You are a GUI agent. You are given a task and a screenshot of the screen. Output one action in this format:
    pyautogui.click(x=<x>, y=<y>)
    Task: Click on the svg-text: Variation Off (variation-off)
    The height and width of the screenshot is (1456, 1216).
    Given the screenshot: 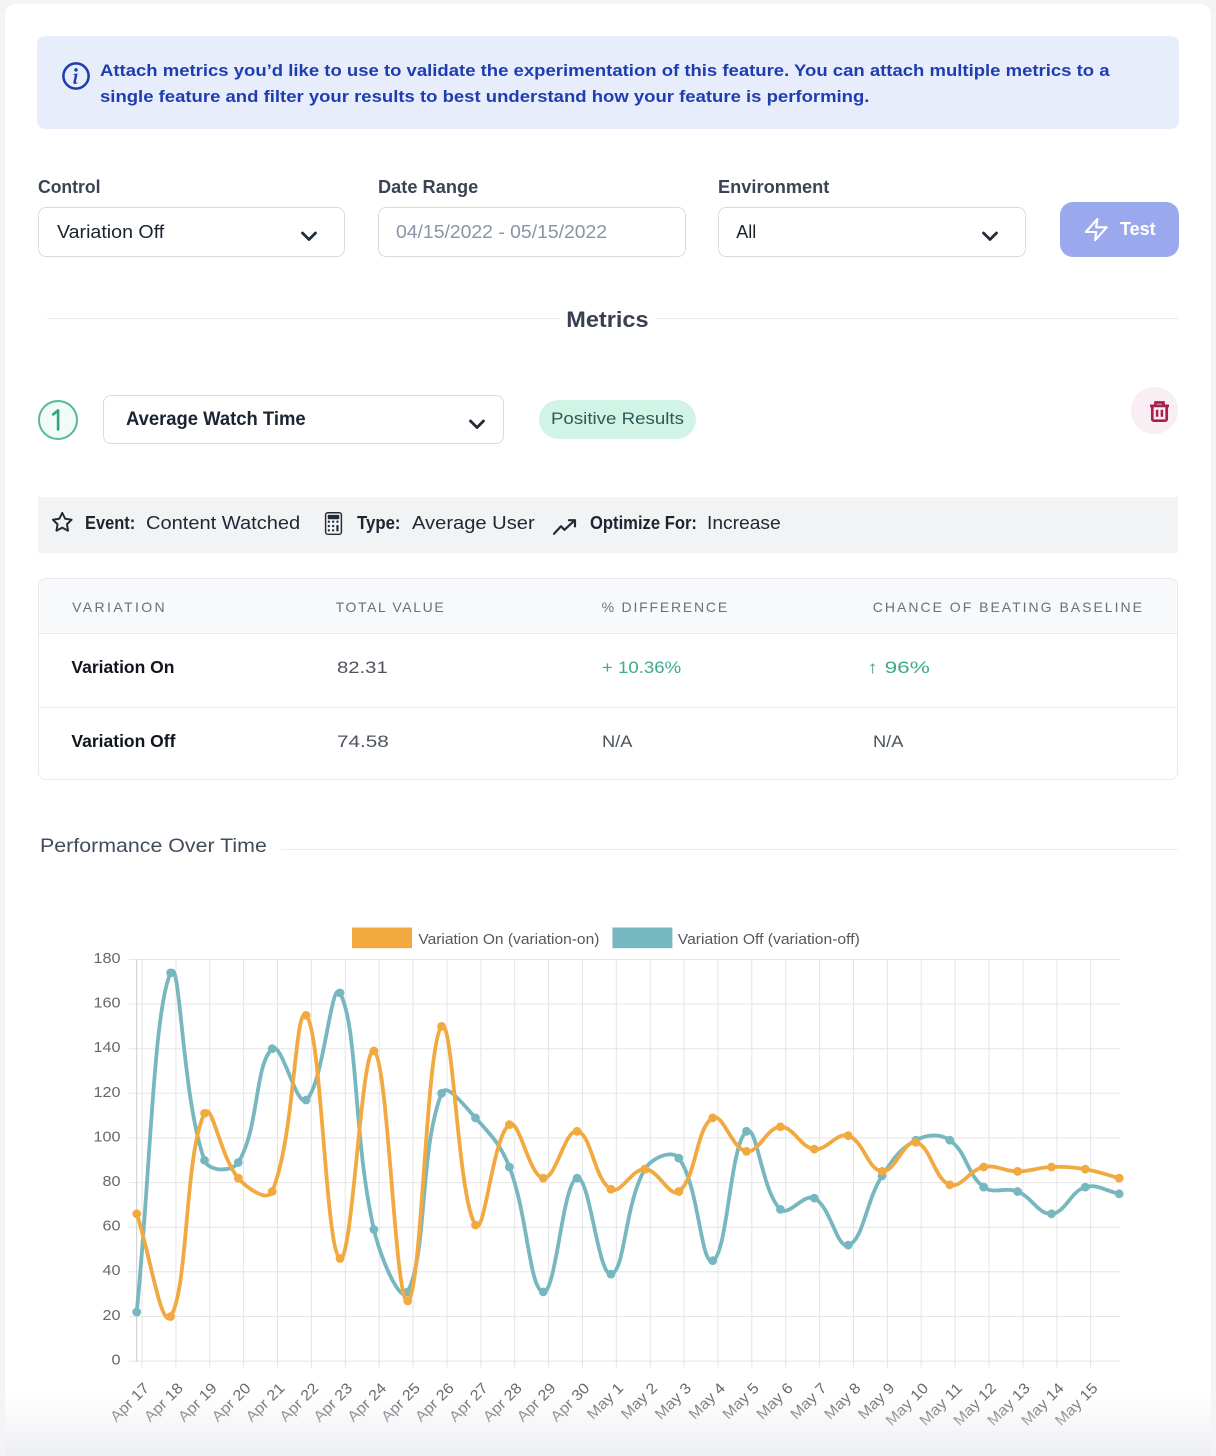 What is the action you would take?
    pyautogui.click(x=769, y=939)
    